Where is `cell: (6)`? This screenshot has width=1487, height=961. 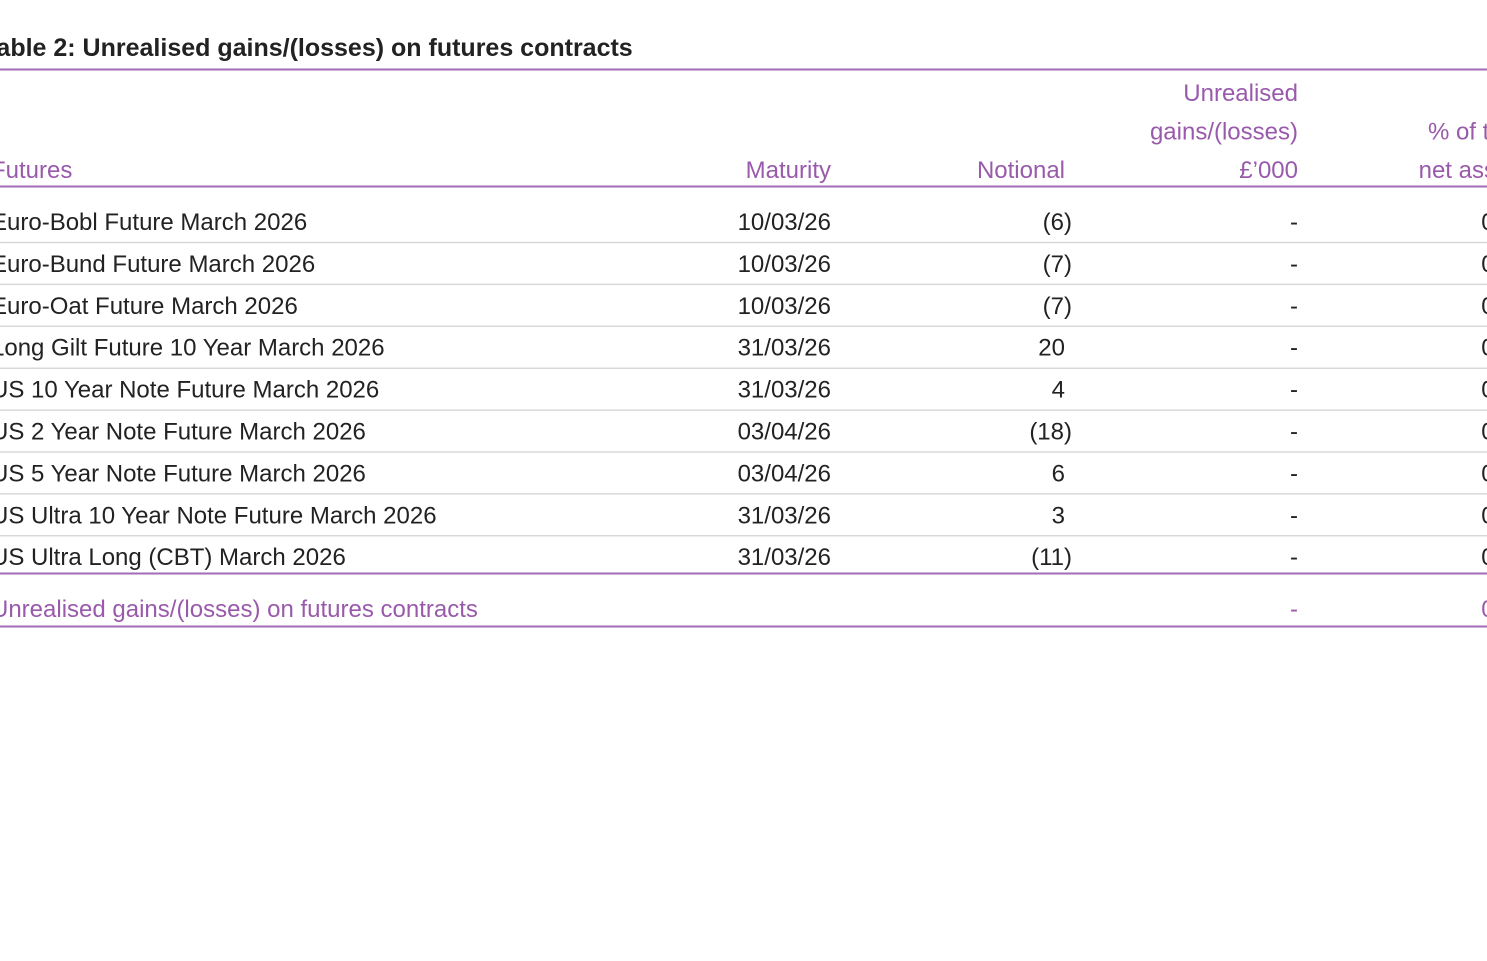 cell: (6) is located at coordinates (1057, 222).